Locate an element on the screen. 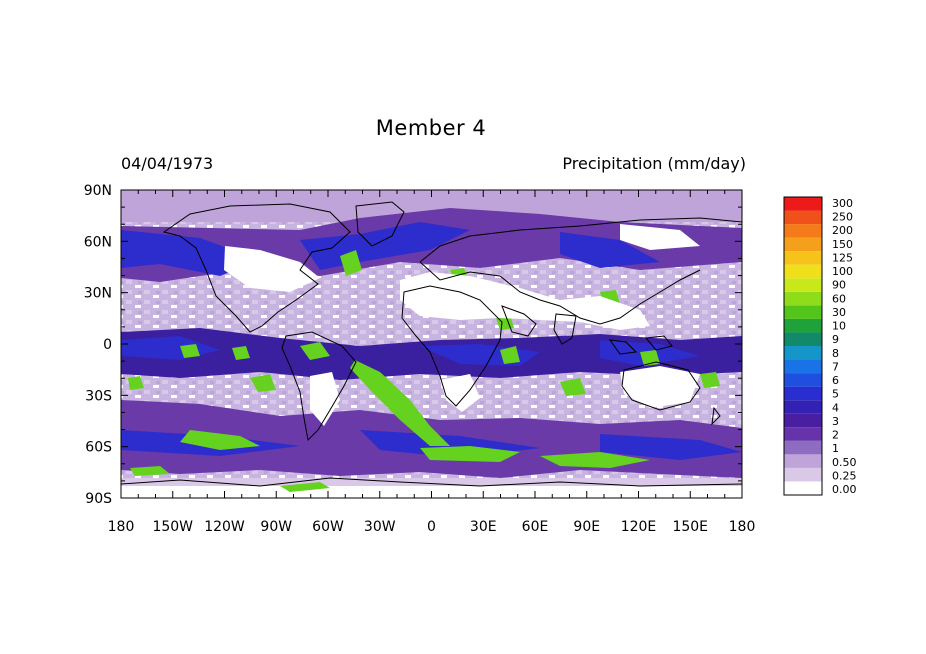  variable-label: Precipitation (mm/day) is located at coordinates (654, 163).